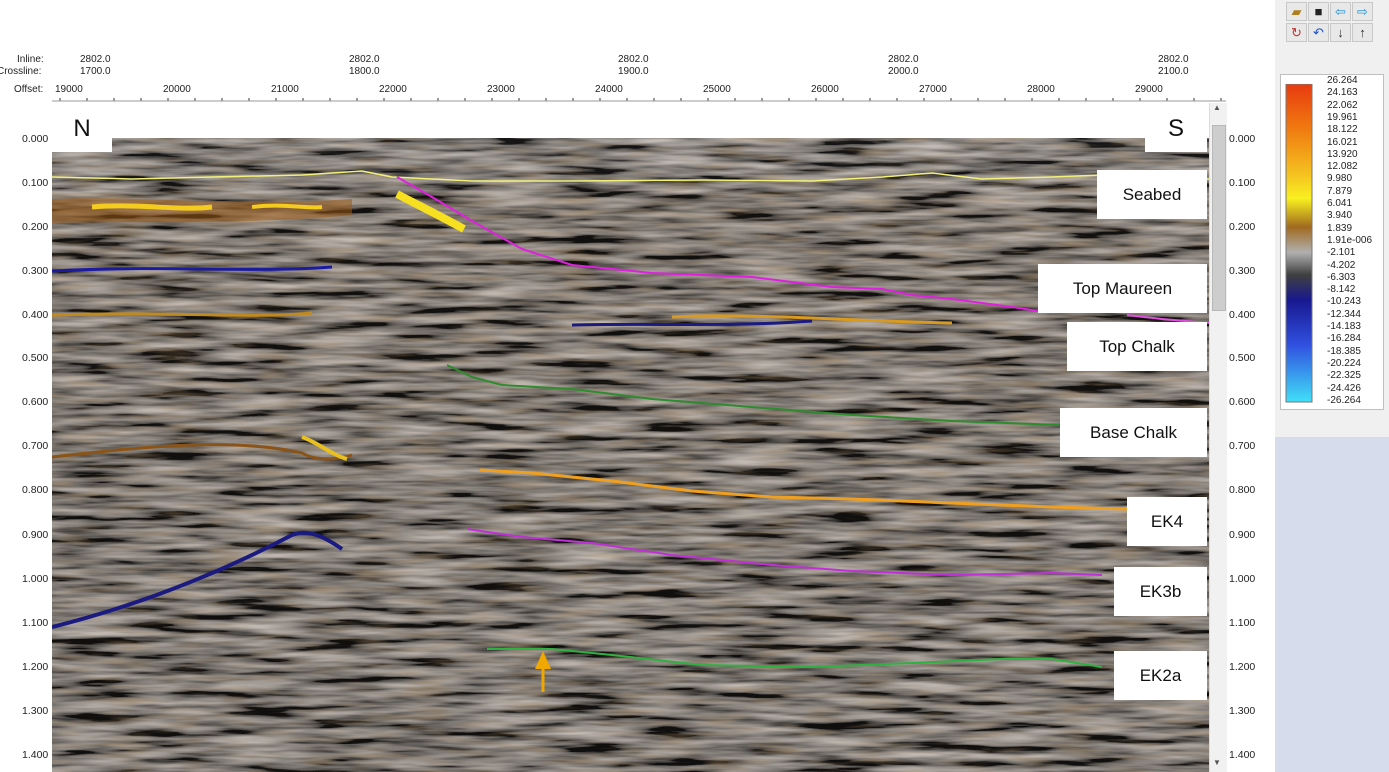 Image resolution: width=1389 pixels, height=772 pixels. Describe the element at coordinates (543, 671) in the screenshot. I see `annotation-arrow` at that location.